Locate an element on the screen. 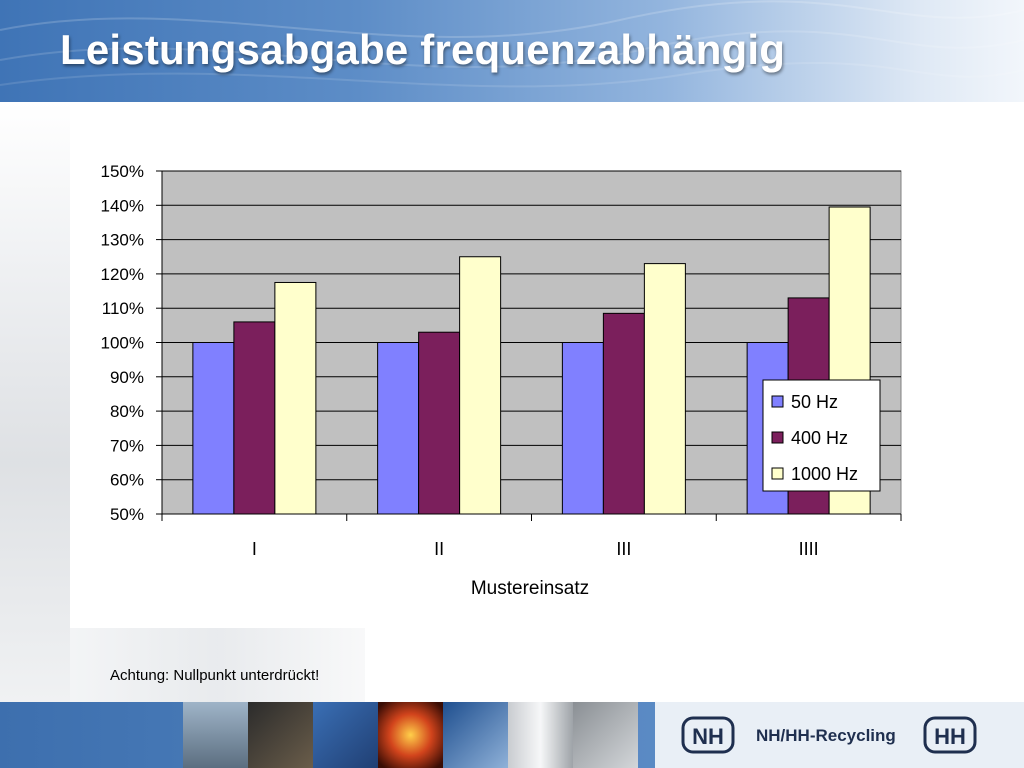 The width and height of the screenshot is (1024, 768). x-axis: I II III IIII is located at coordinates (531, 536).